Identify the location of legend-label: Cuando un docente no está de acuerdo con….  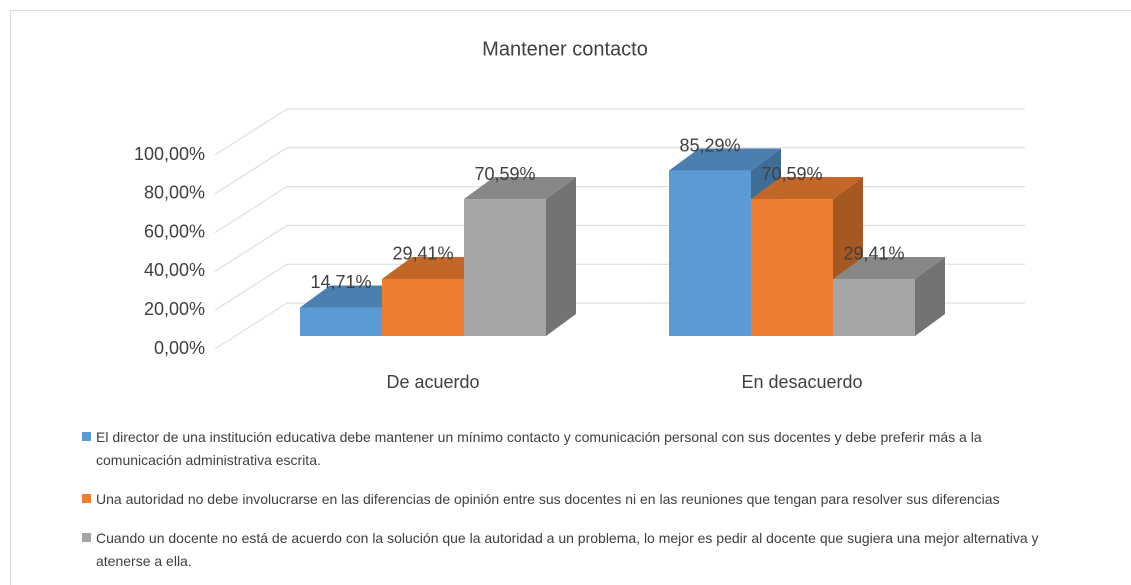
(567, 549).